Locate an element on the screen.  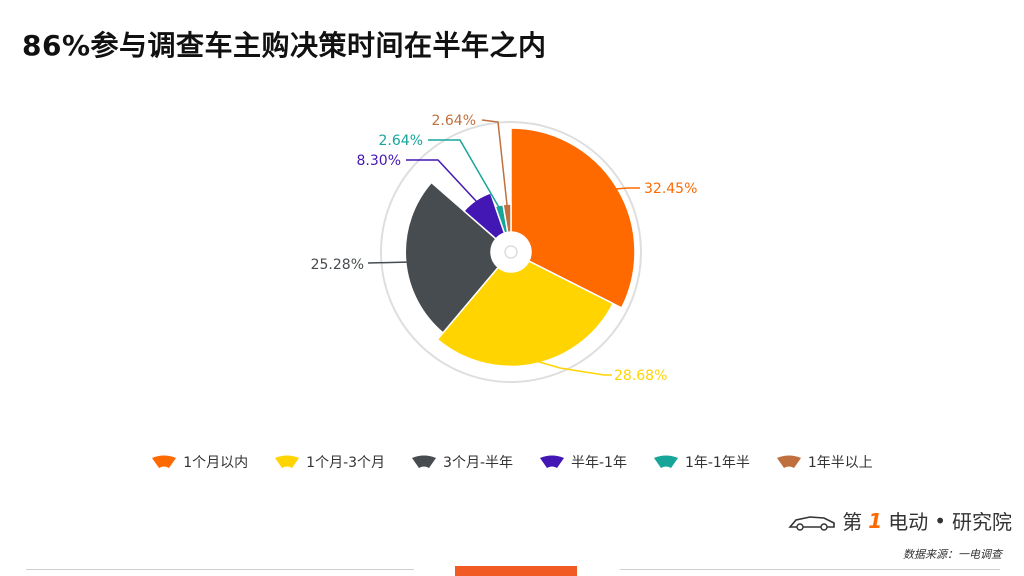
footer-divider-left is located at coordinates (220, 569).